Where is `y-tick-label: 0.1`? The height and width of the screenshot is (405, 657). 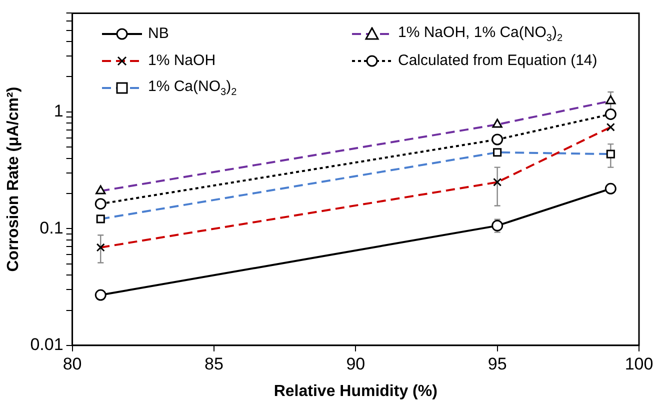 y-tick-label: 0.1 is located at coordinates (52, 228).